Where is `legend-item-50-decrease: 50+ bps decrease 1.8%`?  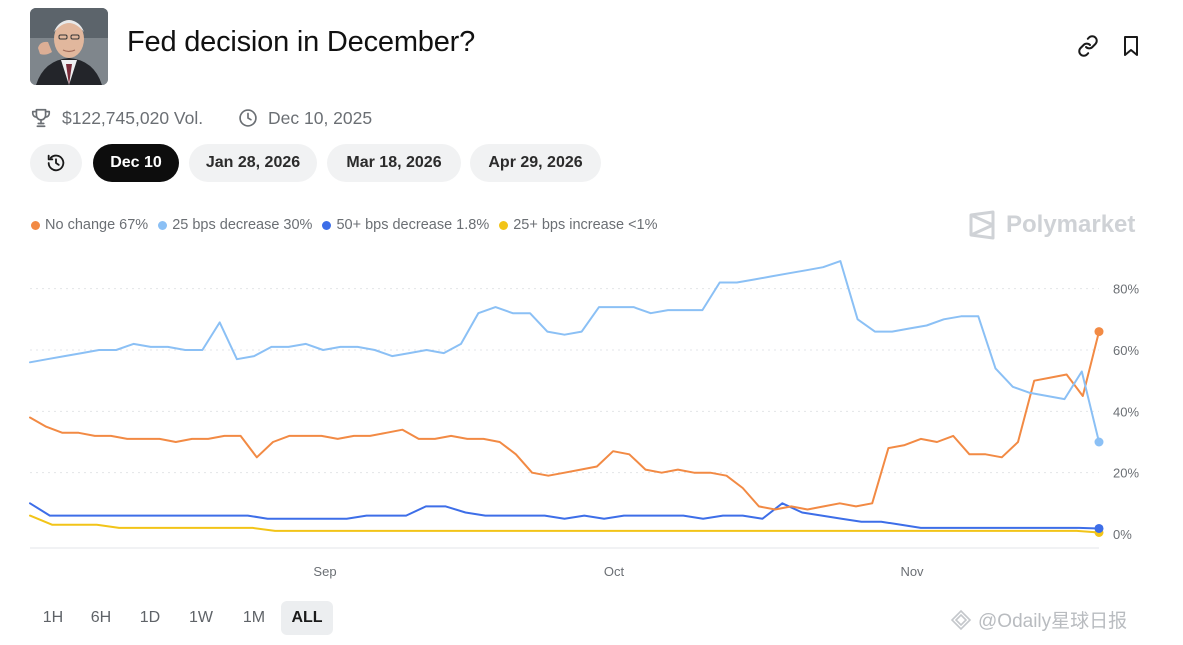
legend-item-50-decrease: 50+ bps decrease 1.8% is located at coordinates (405, 225).